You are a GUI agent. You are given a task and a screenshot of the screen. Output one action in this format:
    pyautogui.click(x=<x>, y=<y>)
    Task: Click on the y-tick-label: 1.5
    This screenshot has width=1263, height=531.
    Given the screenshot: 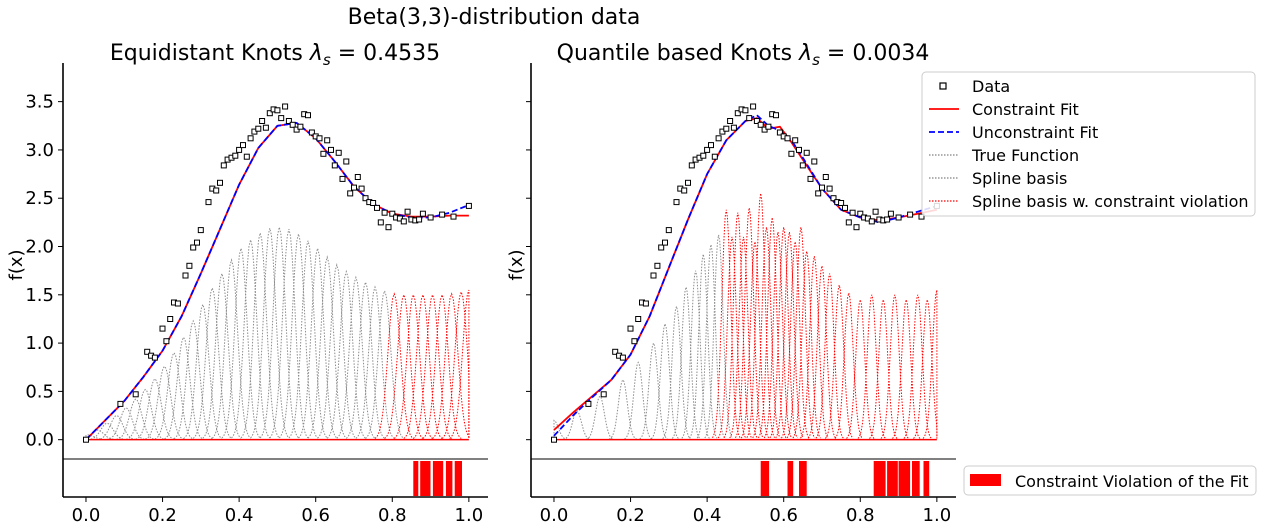 What is the action you would take?
    pyautogui.click(x=39, y=295)
    